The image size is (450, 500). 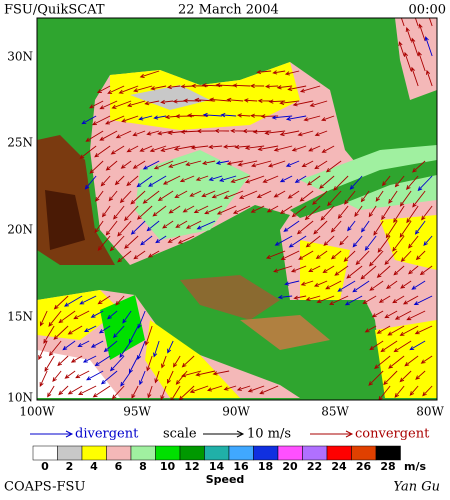 What do you see at coordinates (20, 317) in the screenshot?
I see `lat-label: 15N` at bounding box center [20, 317].